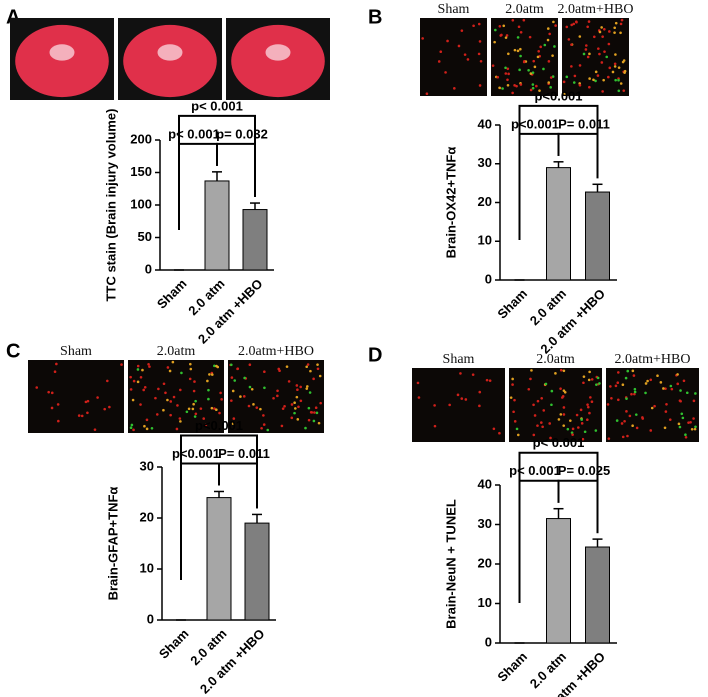 This screenshot has width=708, height=697. What do you see at coordinates (459, 359) in the screenshot?
I see `image-label: Sham` at bounding box center [459, 359].